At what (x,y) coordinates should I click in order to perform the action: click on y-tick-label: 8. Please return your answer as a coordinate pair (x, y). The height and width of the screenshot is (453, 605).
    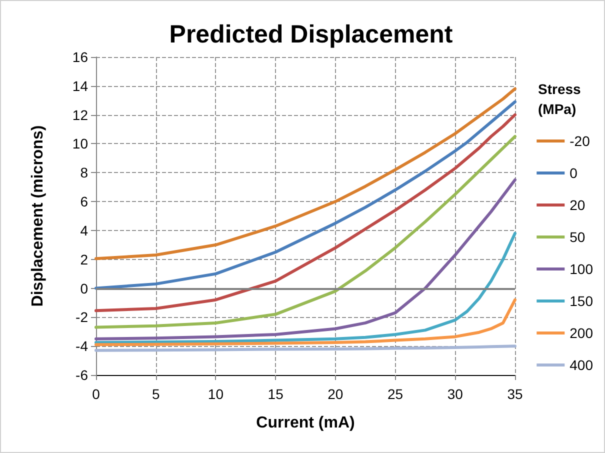
    Looking at the image, I should click on (84, 172).